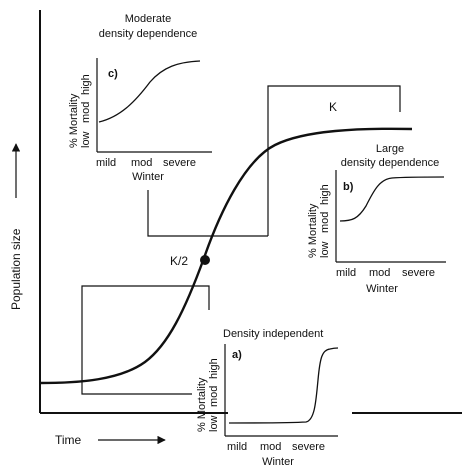  I want to click on inset-c-y-tick-low: low, so click(86, 139).